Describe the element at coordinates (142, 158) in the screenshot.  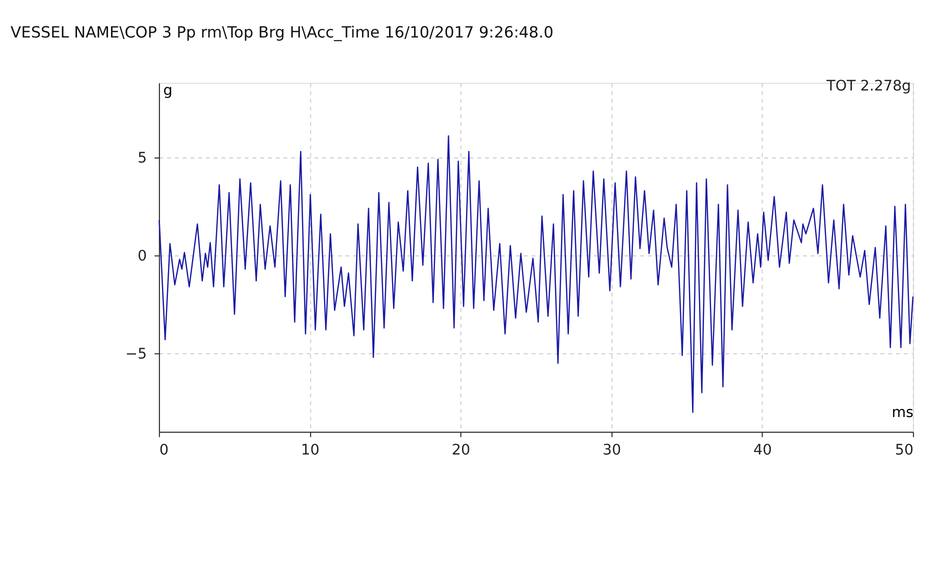
I see `y-tick-label: 5` at that location.